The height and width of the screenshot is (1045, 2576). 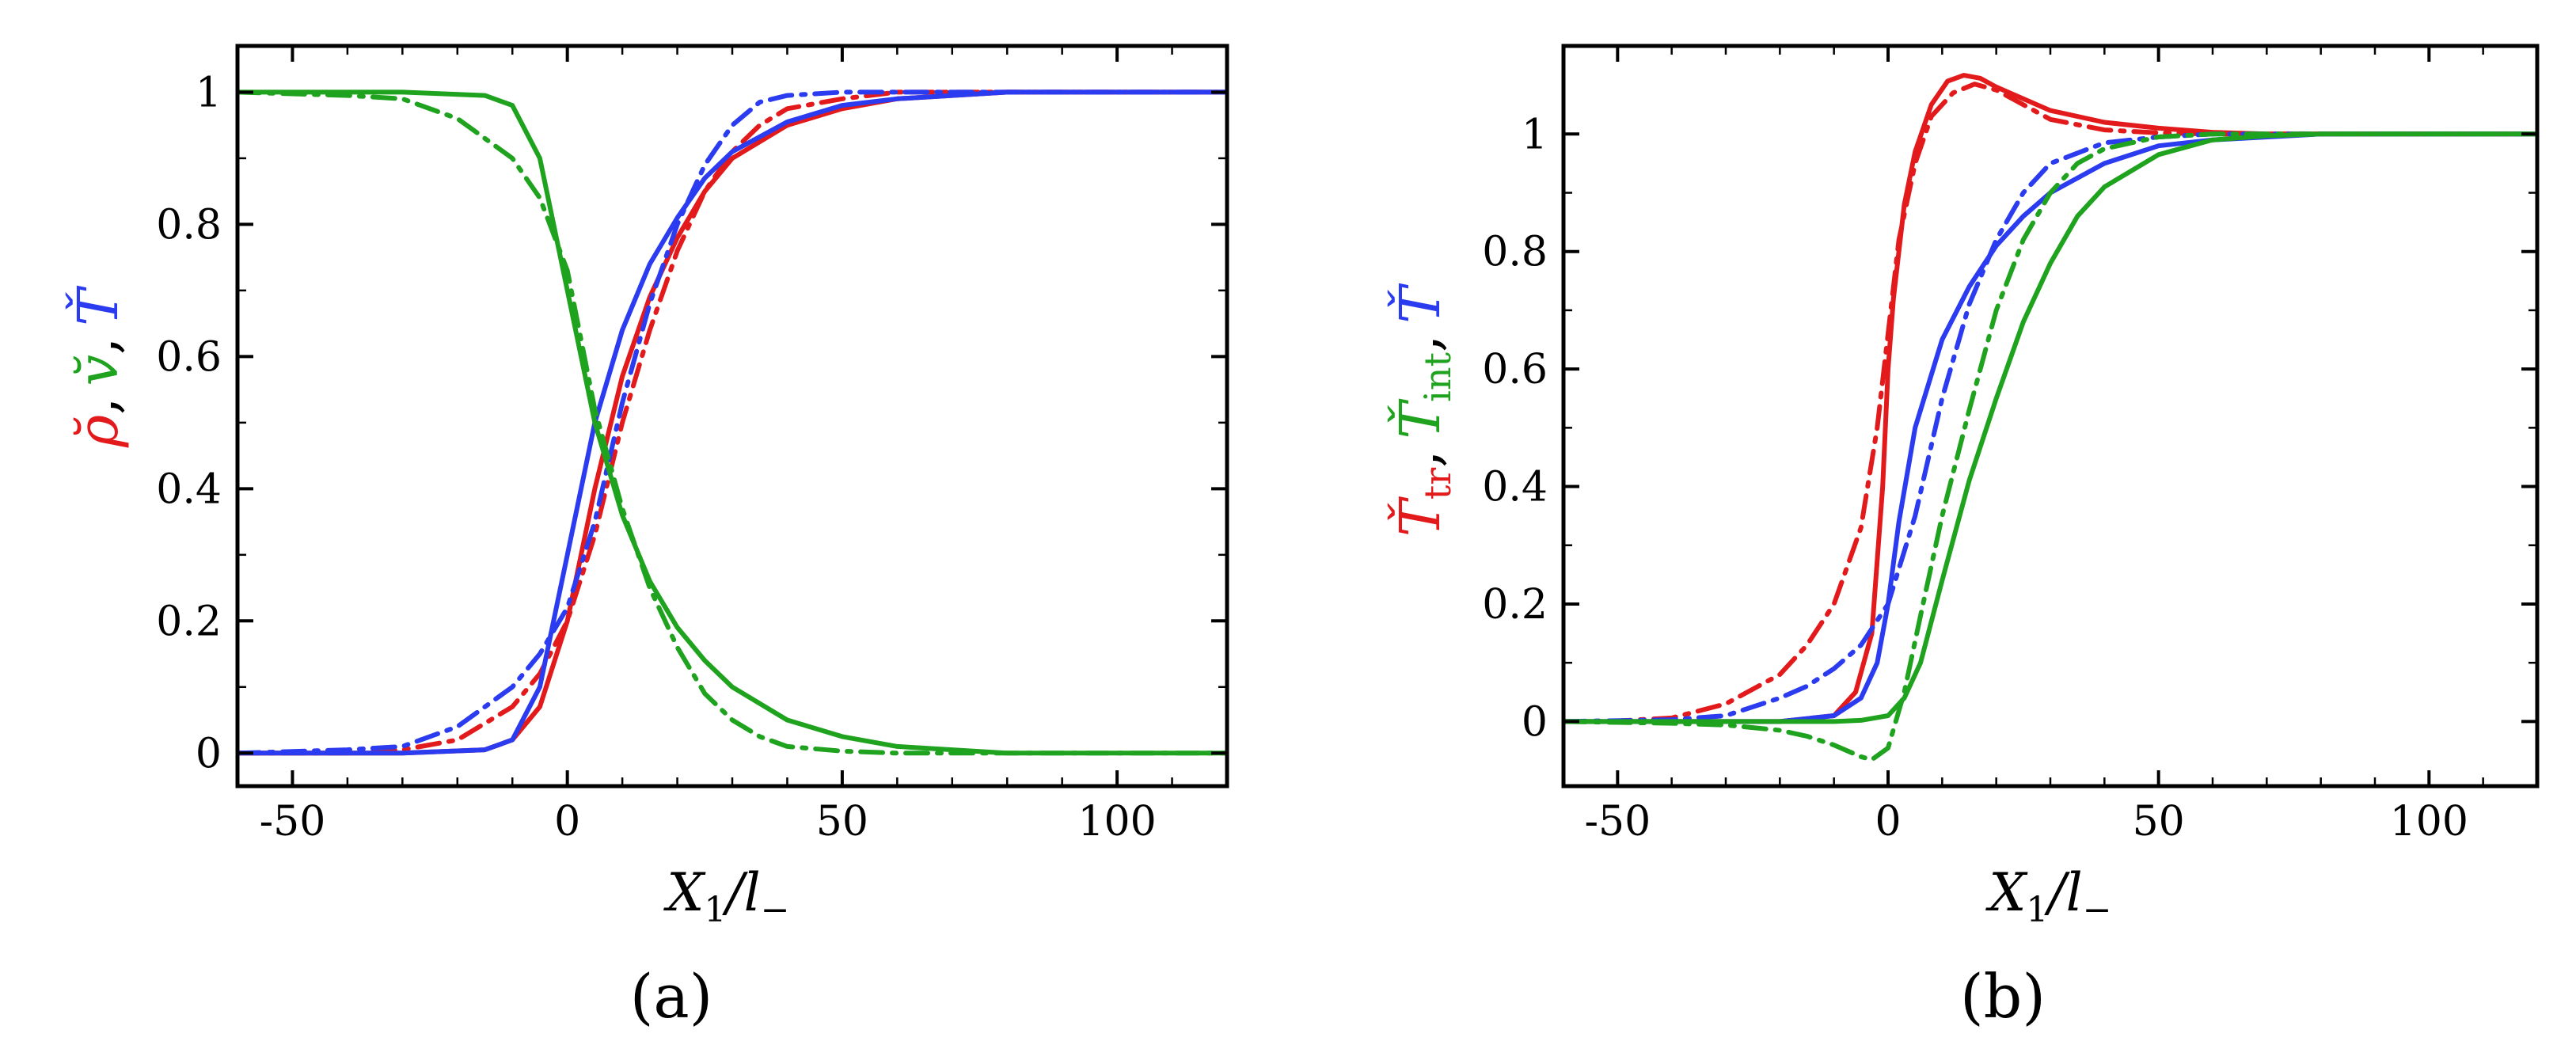 What do you see at coordinates (1424, 395) in the screenshot?
I see `y-label-T-int: Ťint` at bounding box center [1424, 395].